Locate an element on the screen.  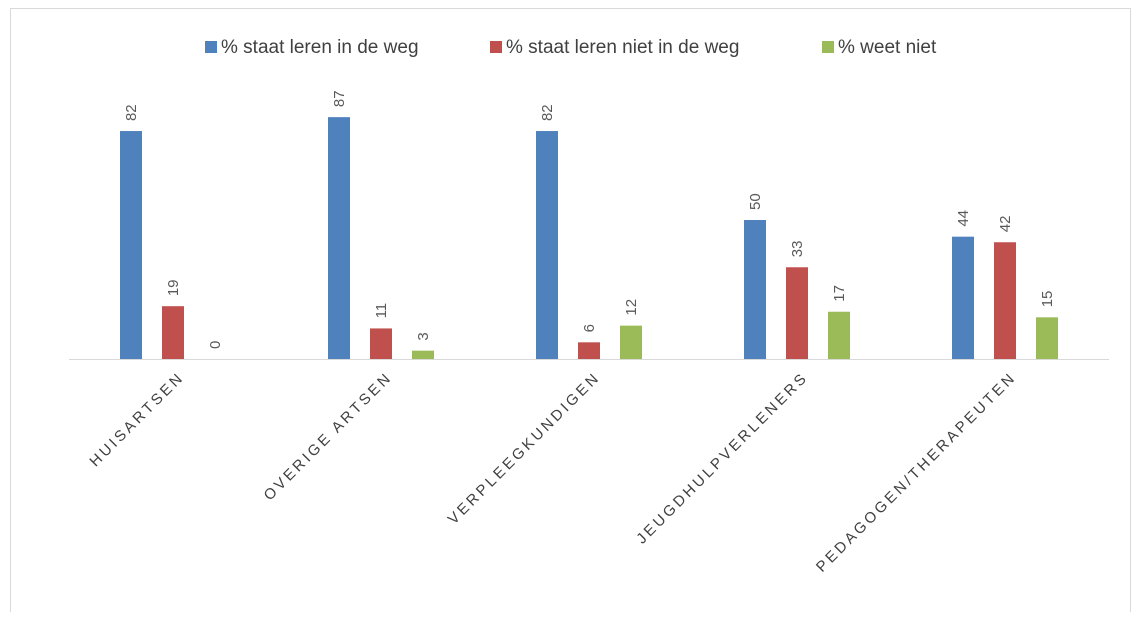
legend-label: % weet niet is located at coordinates (887, 47).